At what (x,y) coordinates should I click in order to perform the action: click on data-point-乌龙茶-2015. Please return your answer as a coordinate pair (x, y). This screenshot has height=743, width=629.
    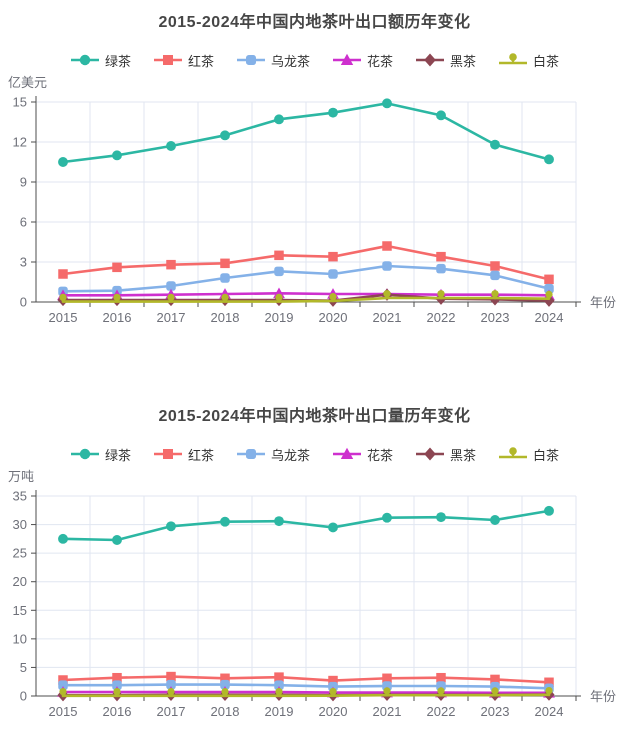
    Looking at the image, I should click on (63, 685).